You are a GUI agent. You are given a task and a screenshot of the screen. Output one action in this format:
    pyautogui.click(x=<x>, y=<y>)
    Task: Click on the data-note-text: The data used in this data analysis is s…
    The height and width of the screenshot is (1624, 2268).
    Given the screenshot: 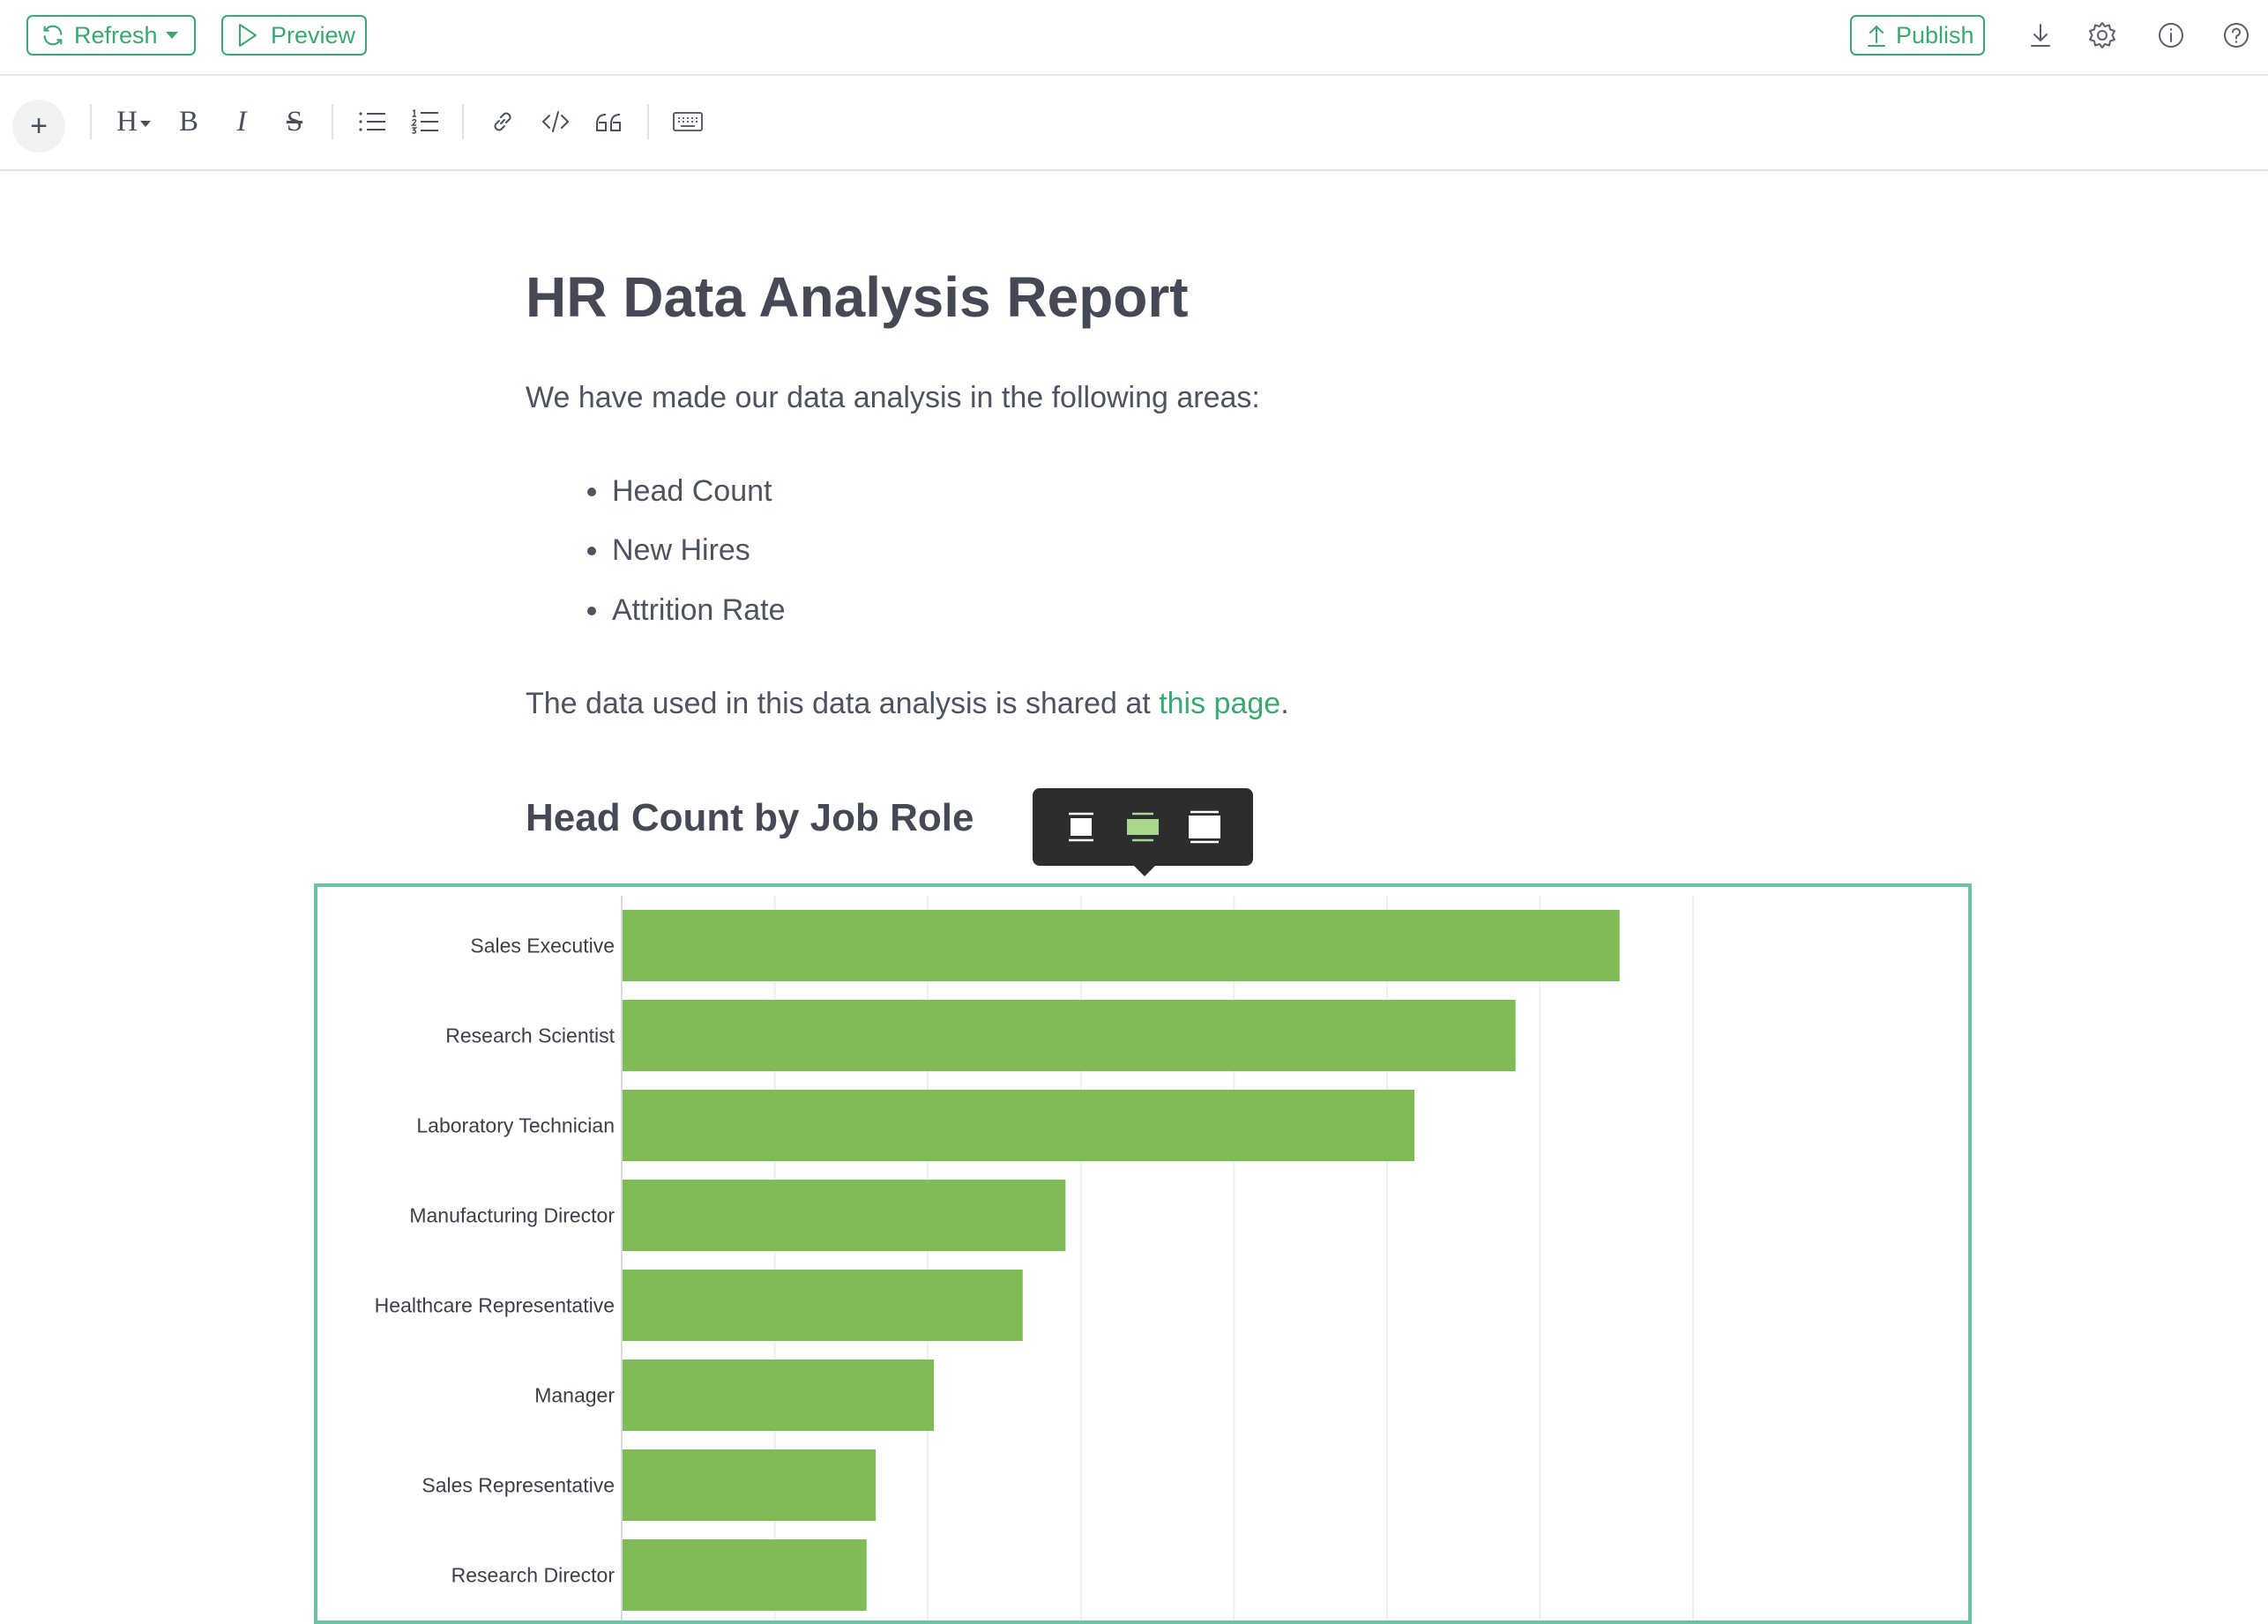 What is the action you would take?
    pyautogui.click(x=843, y=703)
    